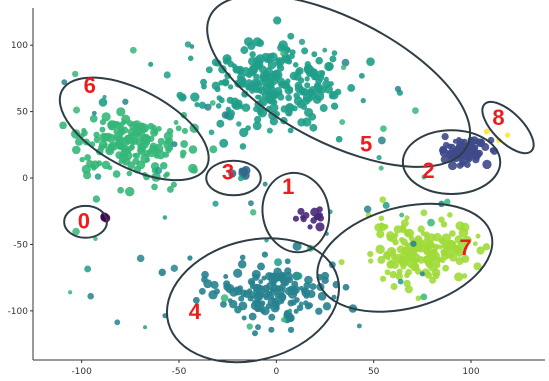 This screenshot has width=549, height=381. I want to click on x-tick-label: 0, so click(276, 372).